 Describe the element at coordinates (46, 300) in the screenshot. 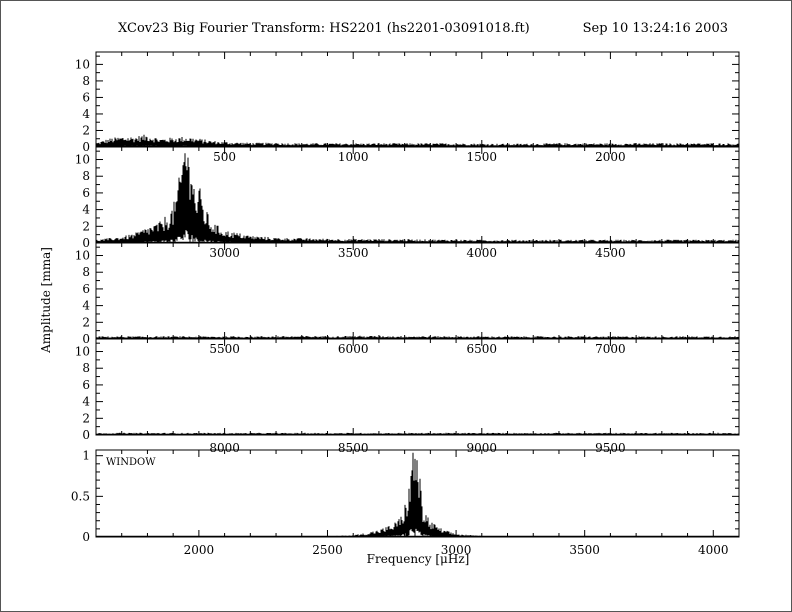

I see `y-axis-label: Amplitude [mma]` at that location.